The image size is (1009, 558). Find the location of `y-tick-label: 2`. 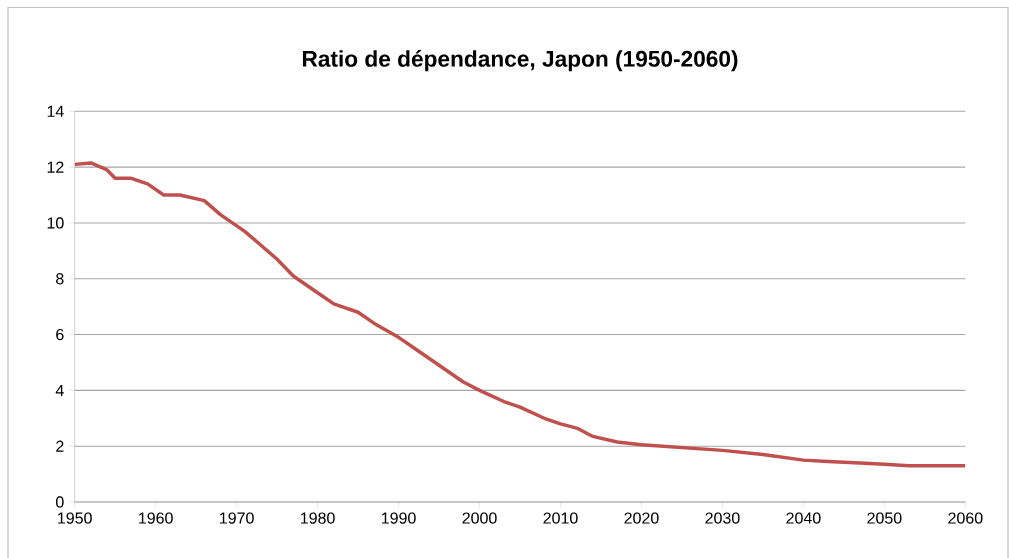

y-tick-label: 2 is located at coordinates (60, 446).